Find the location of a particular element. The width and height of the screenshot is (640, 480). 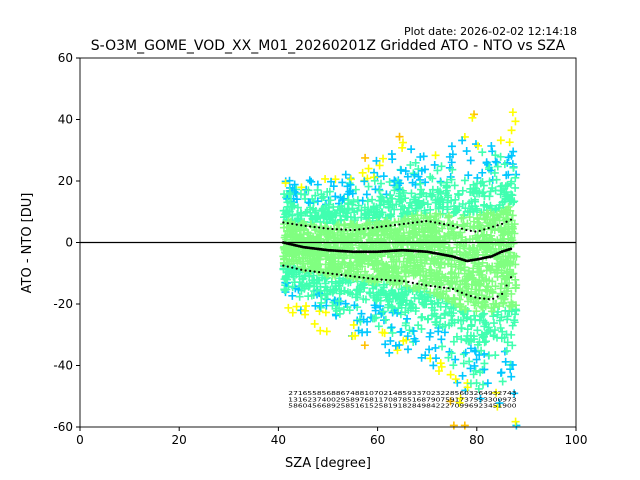

y-tick-label: 40 is located at coordinates (65, 120).